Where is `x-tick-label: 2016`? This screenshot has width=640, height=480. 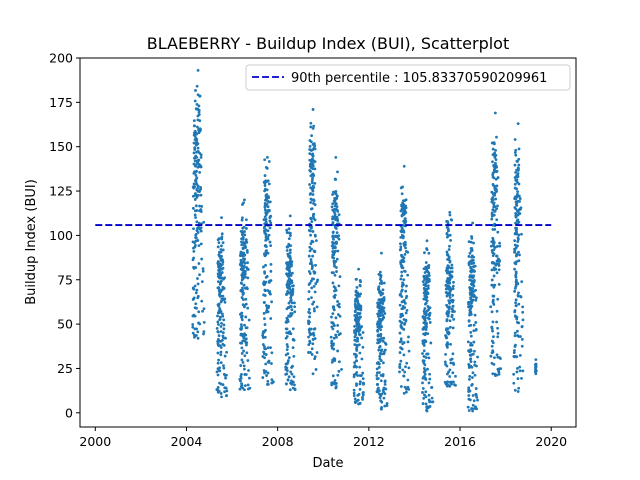 x-tick-label: 2016 is located at coordinates (460, 441).